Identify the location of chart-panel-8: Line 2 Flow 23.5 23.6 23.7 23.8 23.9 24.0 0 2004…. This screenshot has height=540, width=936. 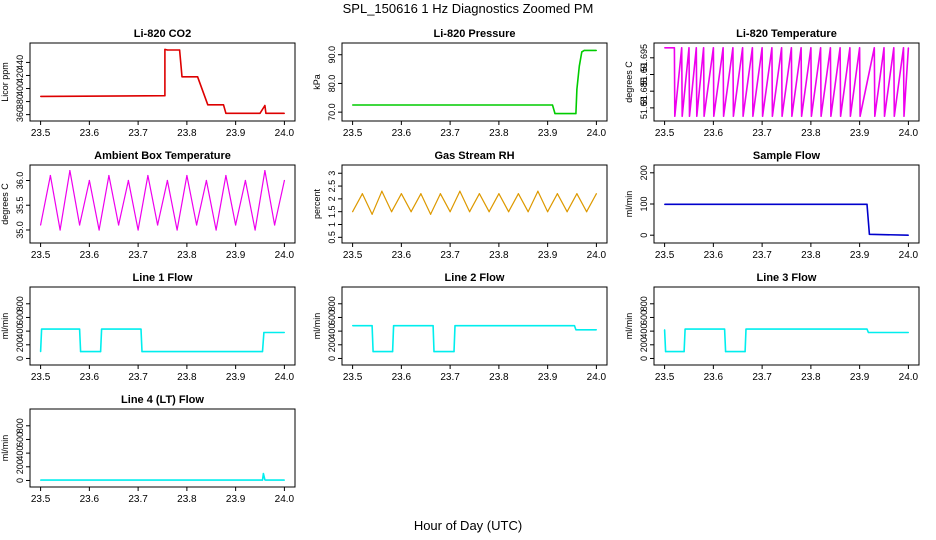
(460, 327).